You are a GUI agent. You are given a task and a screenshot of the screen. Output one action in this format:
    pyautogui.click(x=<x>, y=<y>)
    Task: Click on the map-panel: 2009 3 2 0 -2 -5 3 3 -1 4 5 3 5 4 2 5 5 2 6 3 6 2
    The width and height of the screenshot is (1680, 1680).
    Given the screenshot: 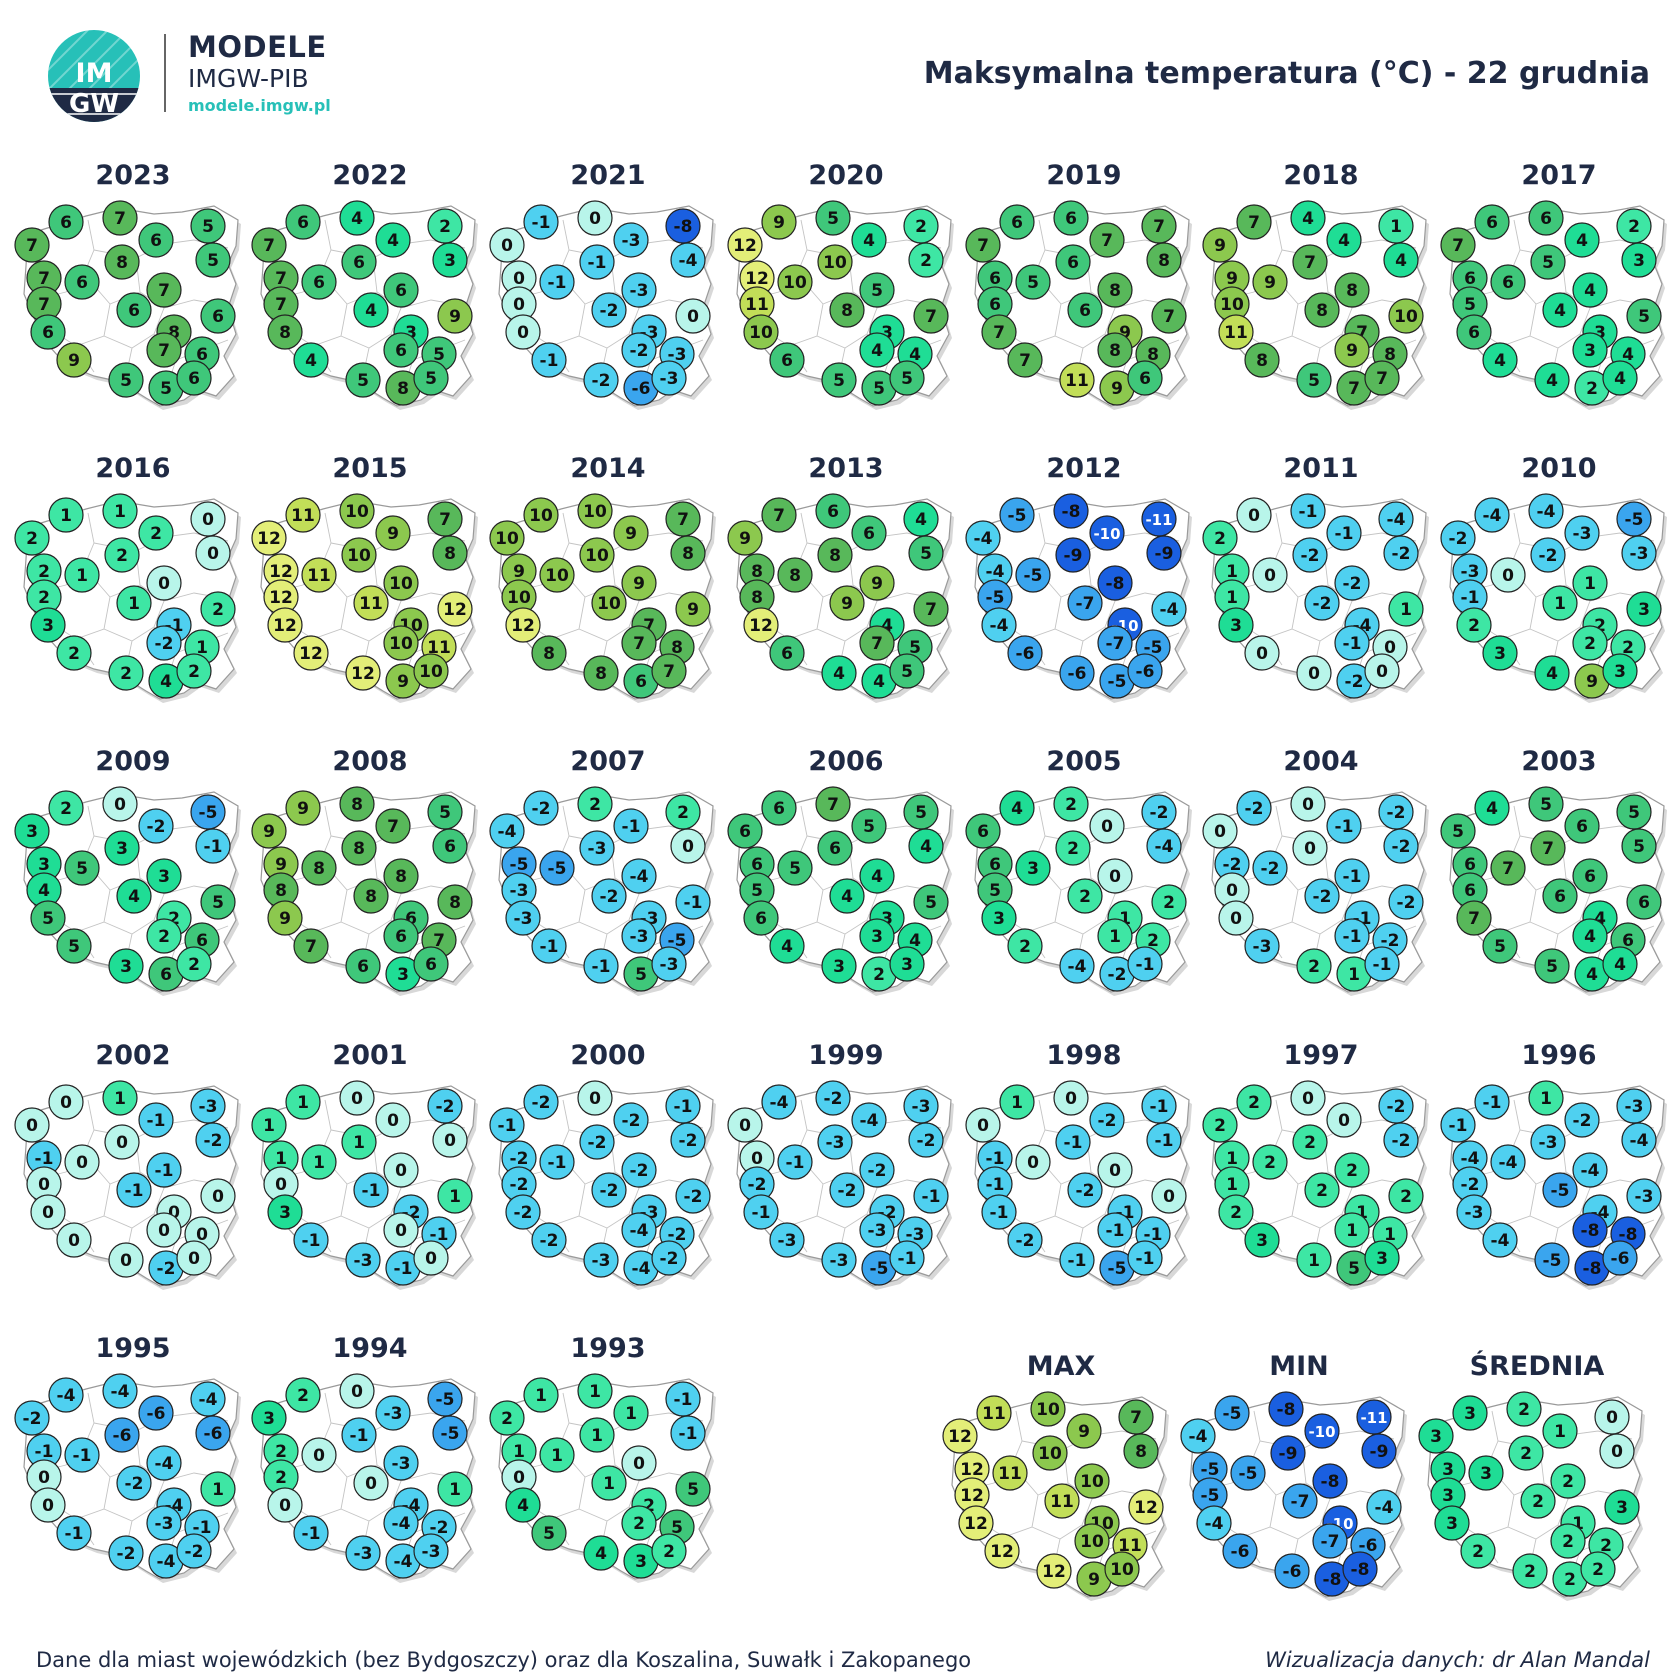 What is the action you would take?
    pyautogui.click(x=133, y=891)
    